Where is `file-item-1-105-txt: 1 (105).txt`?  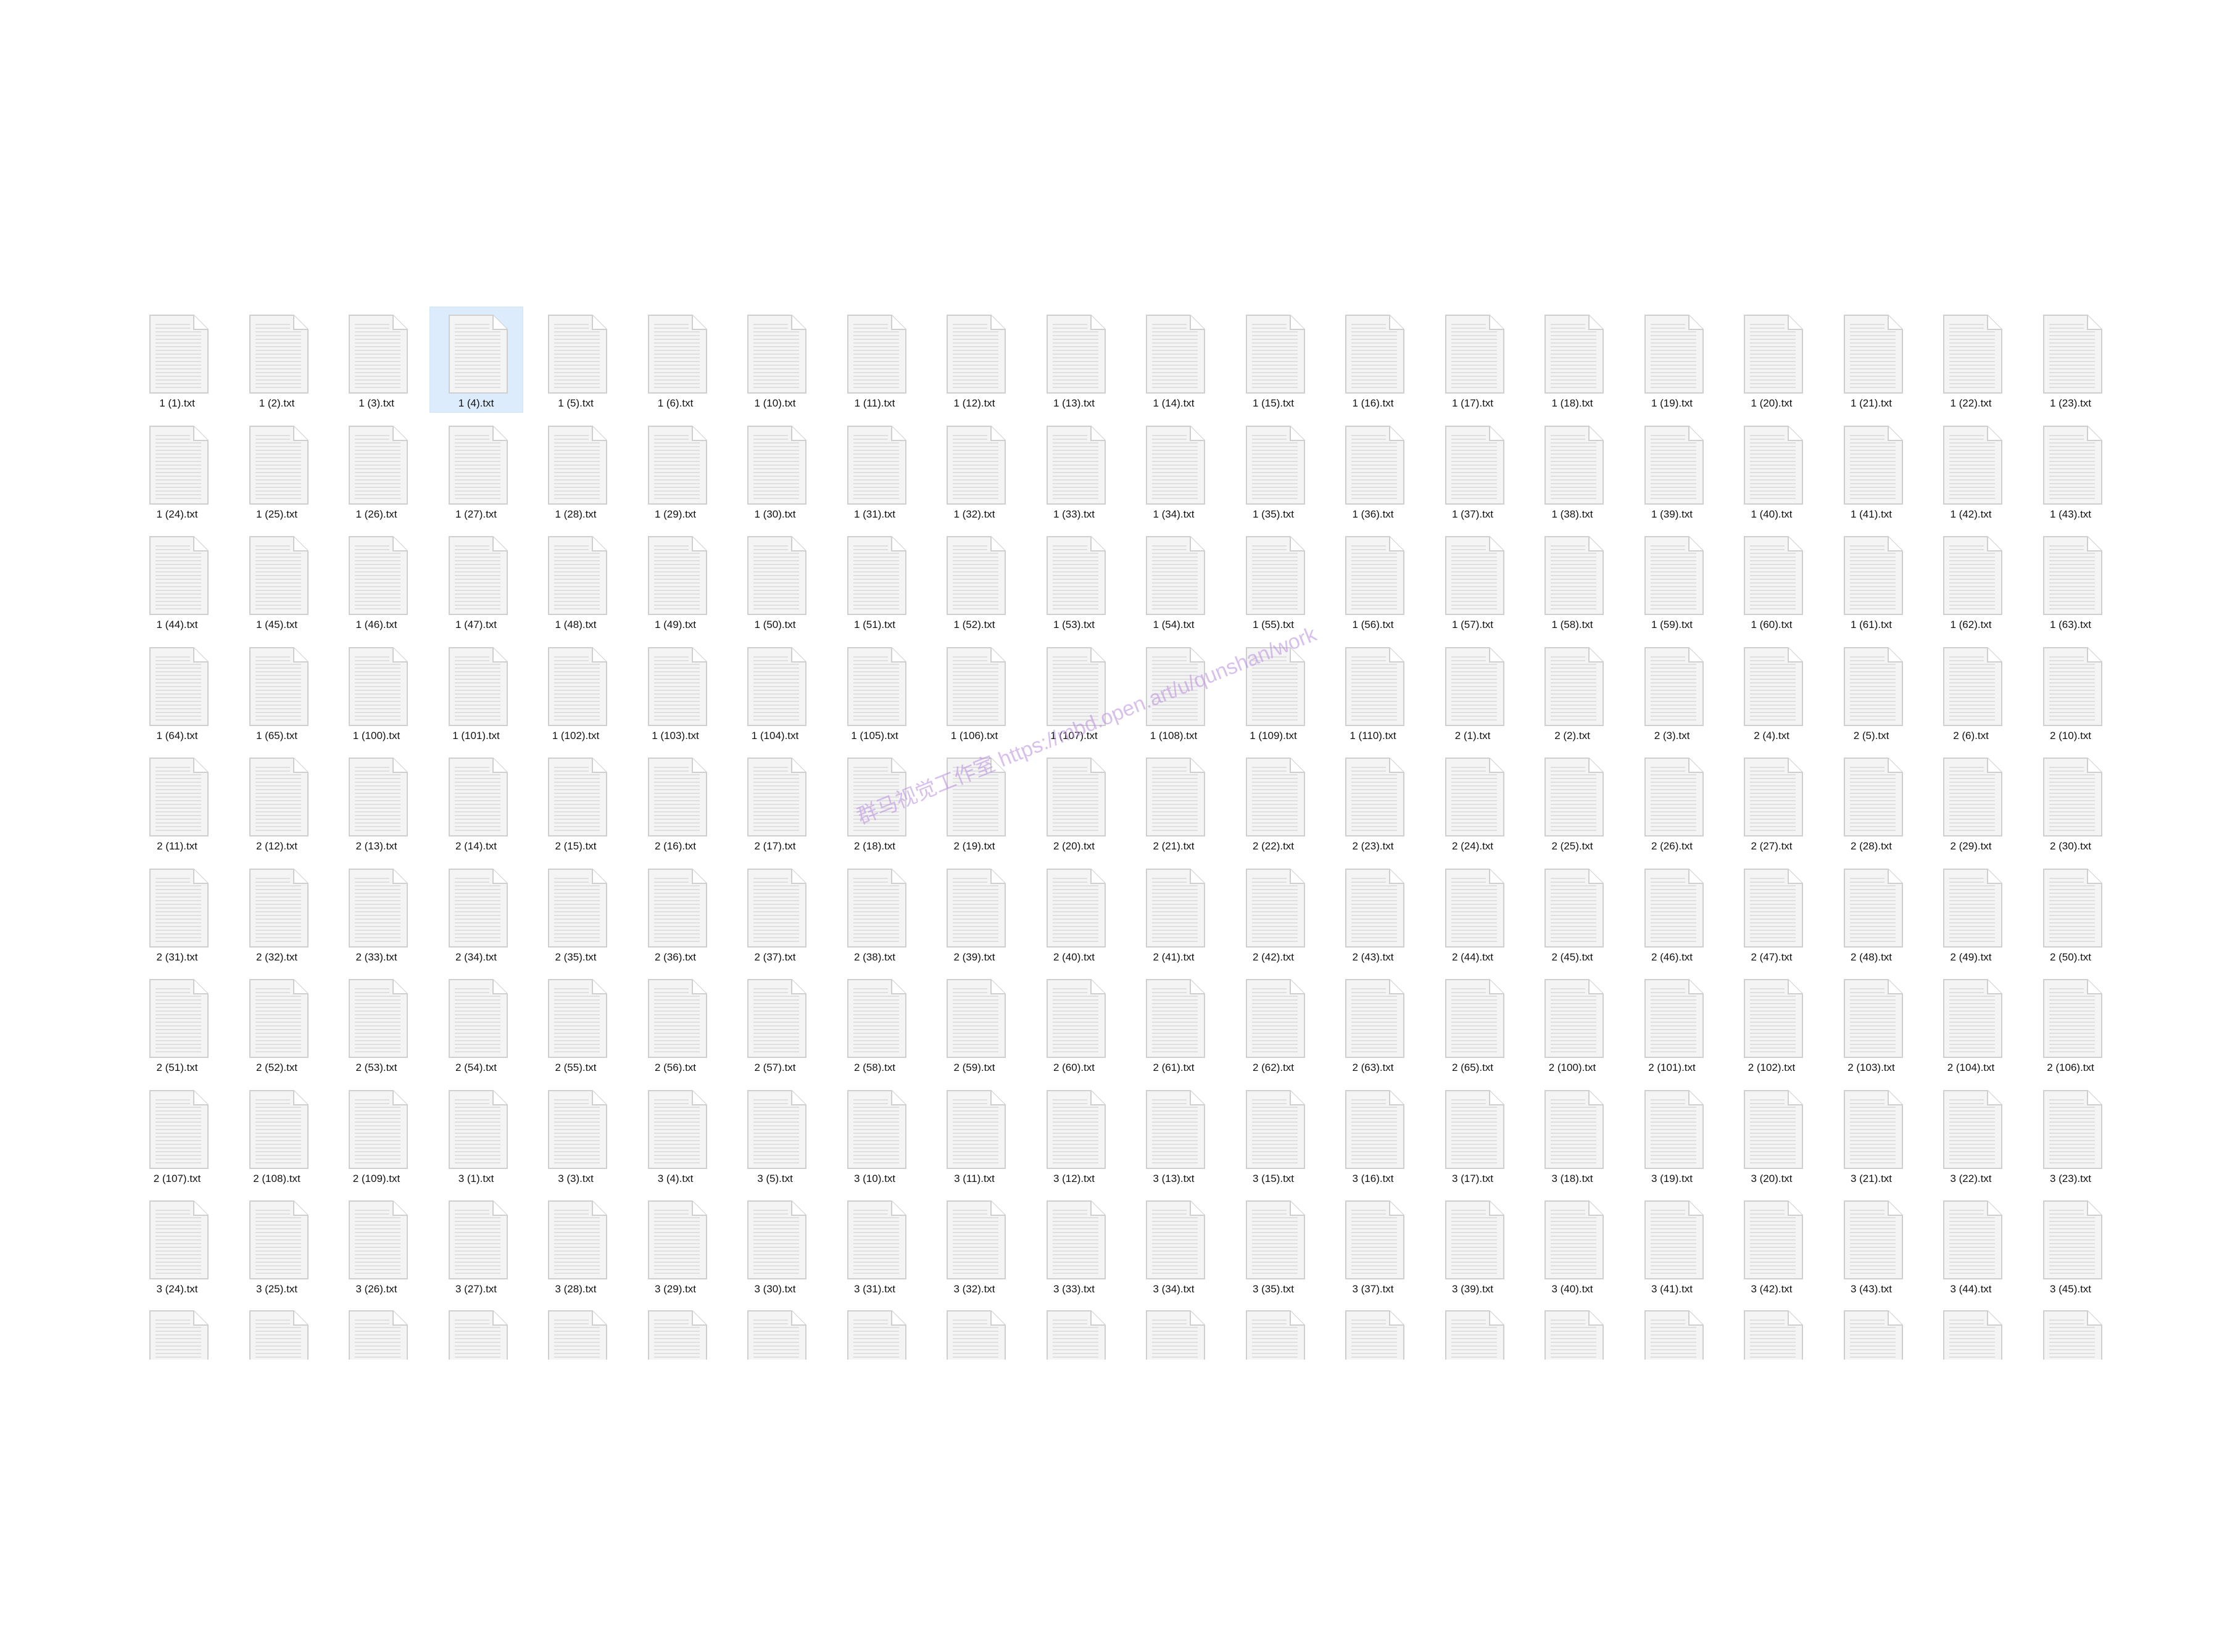 file-item-1-105-txt: 1 (105).txt is located at coordinates (875, 692).